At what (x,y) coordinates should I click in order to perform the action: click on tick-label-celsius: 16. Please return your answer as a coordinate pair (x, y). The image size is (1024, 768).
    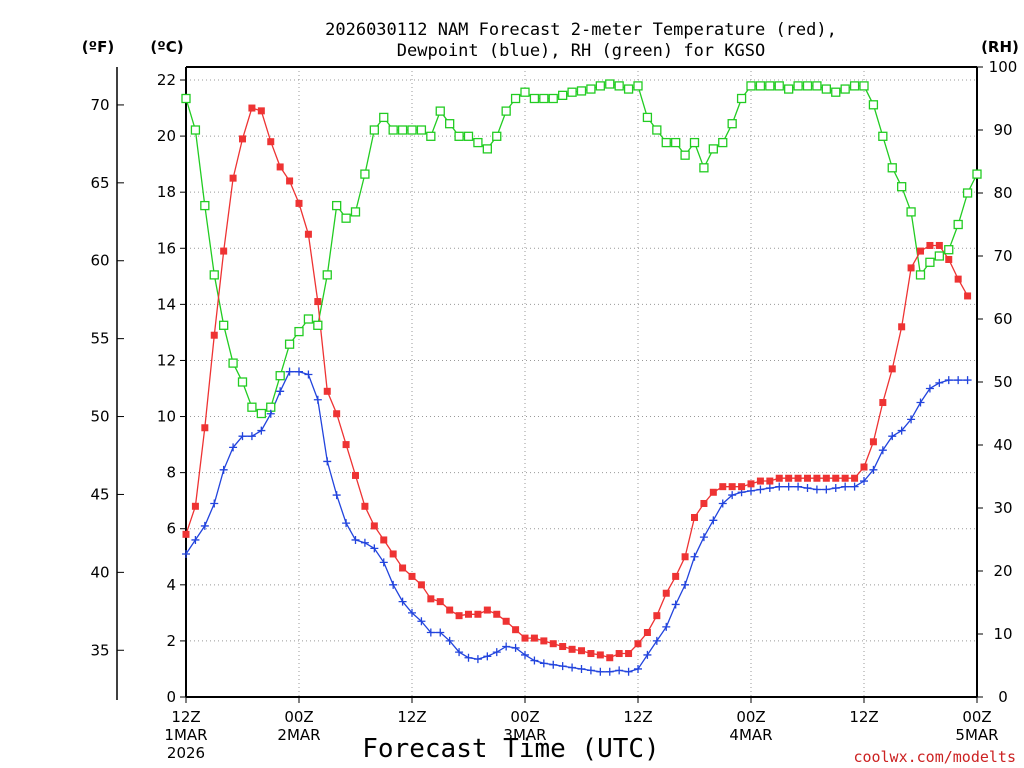
    Looking at the image, I should click on (166, 248).